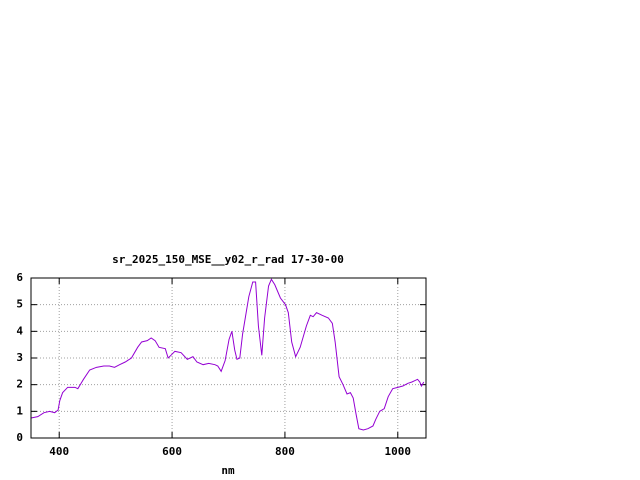 The width and height of the screenshot is (640, 480). I want to click on x-tick-label: 800, so click(285, 451).